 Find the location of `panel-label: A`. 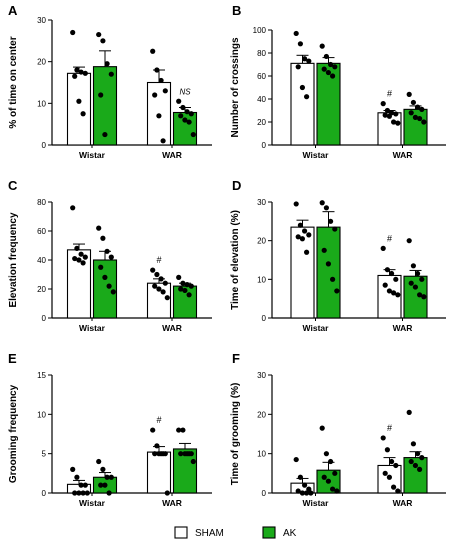

panel-label: A is located at coordinates (13, 10).